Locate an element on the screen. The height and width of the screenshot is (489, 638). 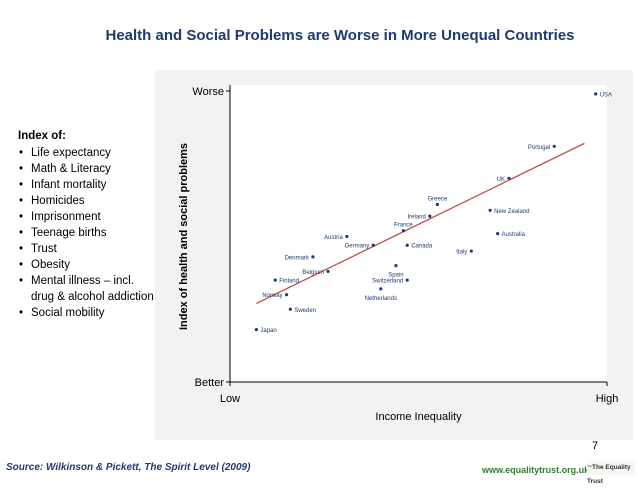
point-label: New Zealand is located at coordinates (511, 212).